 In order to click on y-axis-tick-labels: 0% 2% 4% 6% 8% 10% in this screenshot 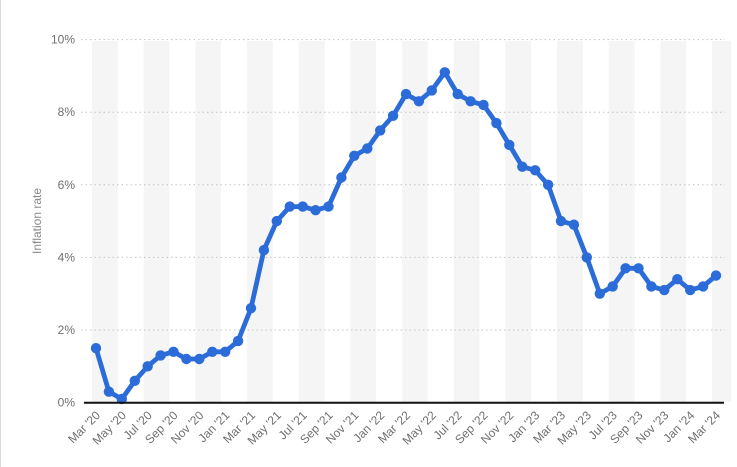, I will do `click(63, 221)`.